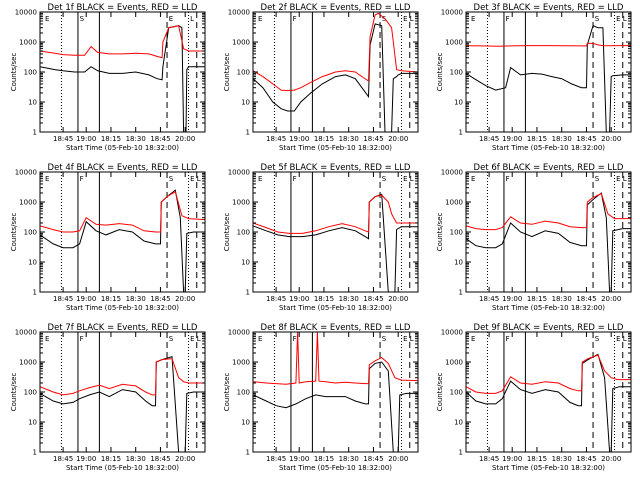  Describe the element at coordinates (123, 168) in the screenshot. I see `panel-title: Det 4f BLACK = Events, RED = LLD` at that location.